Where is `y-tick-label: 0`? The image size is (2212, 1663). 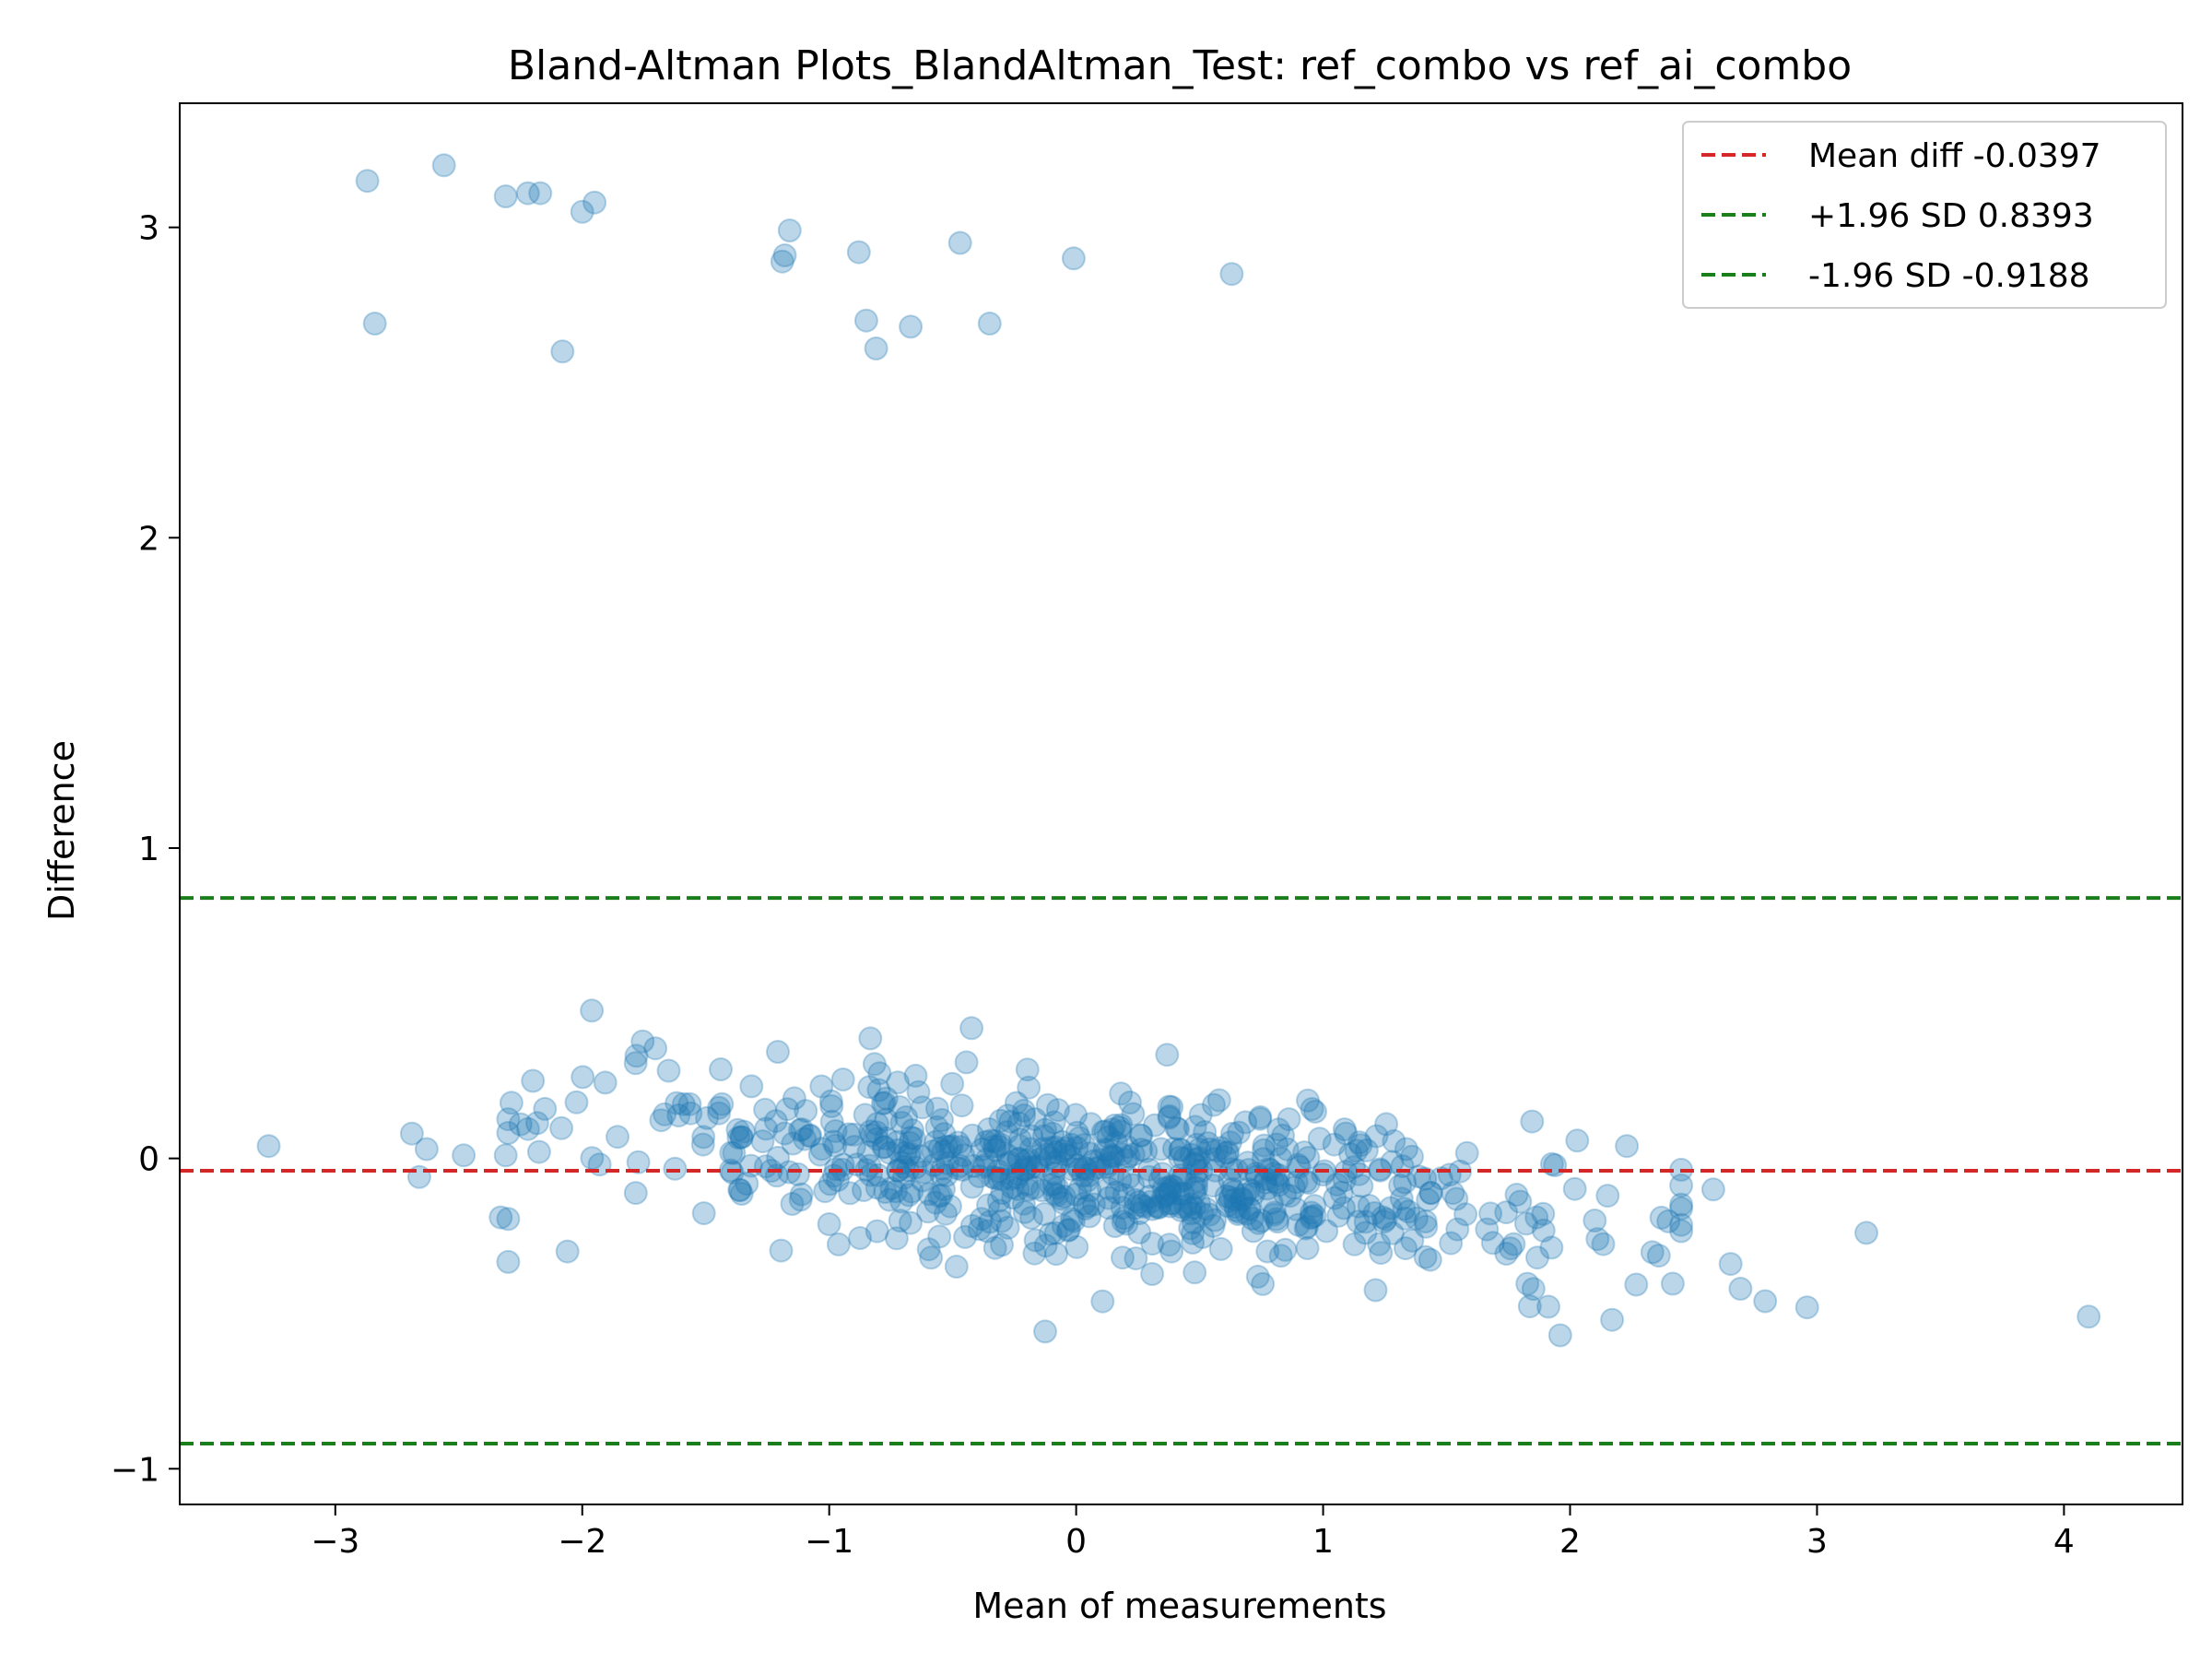 y-tick-label: 0 is located at coordinates (148, 1160).